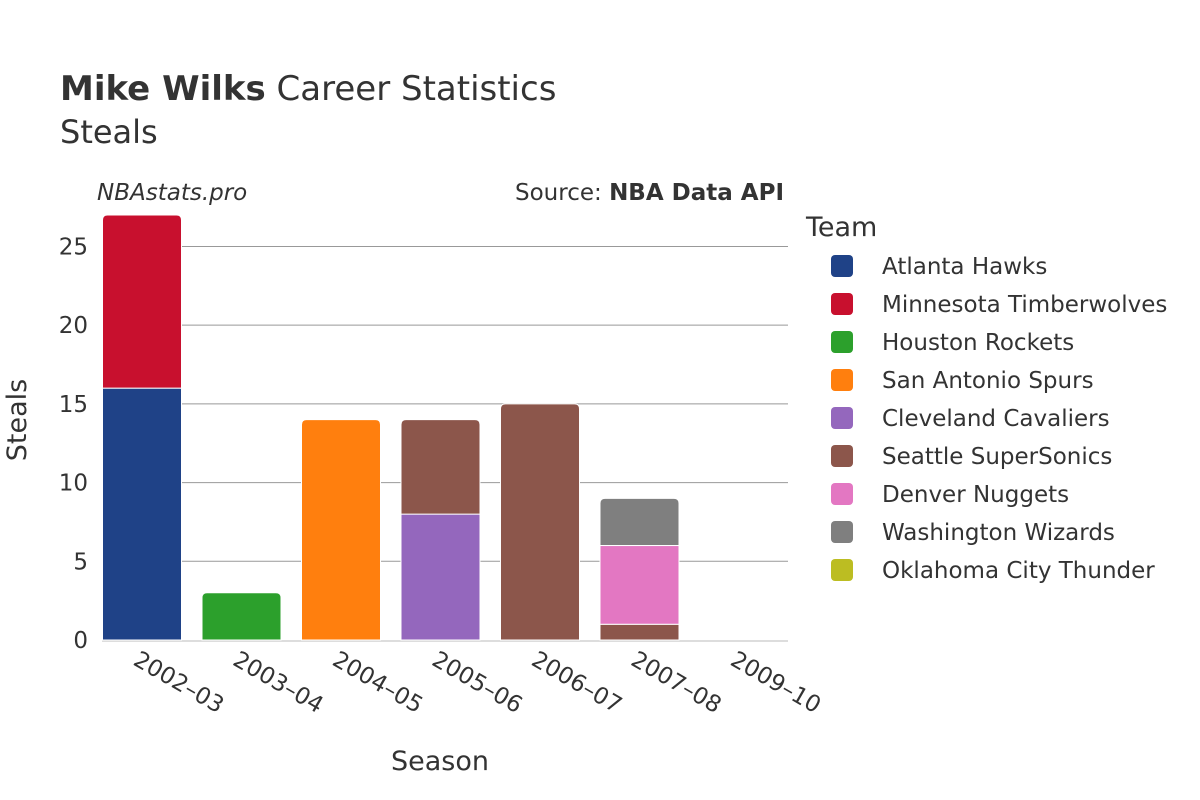  I want to click on y-tick-label: 10, so click(73, 484).